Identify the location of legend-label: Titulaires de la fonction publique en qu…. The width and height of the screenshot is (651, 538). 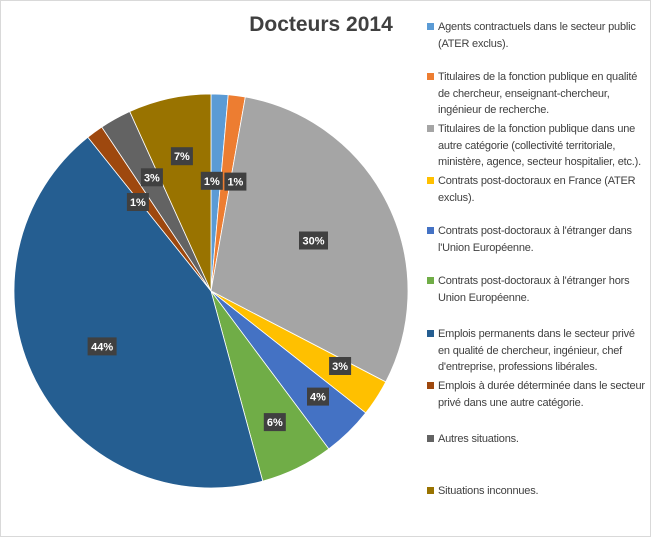
(538, 93).